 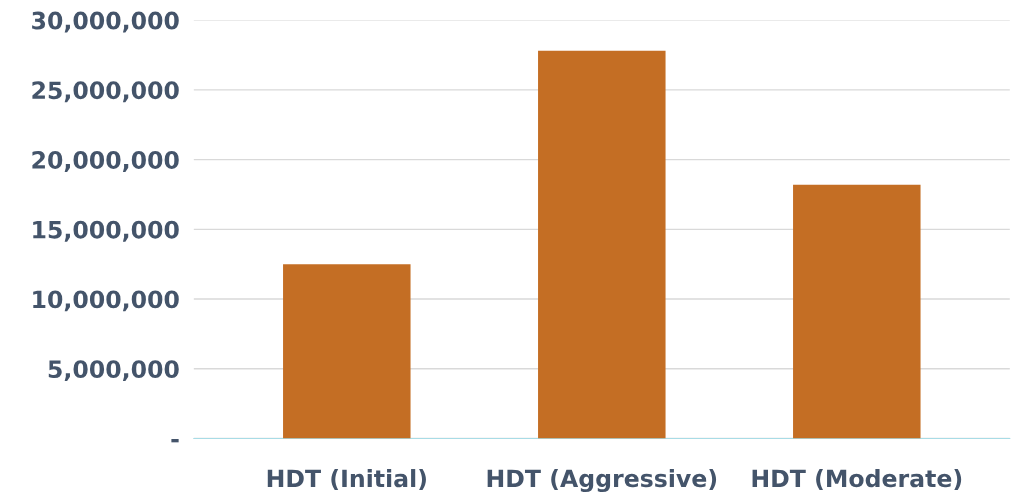 I want to click on y-tick-label: 20,000,000, so click(x=105, y=161).